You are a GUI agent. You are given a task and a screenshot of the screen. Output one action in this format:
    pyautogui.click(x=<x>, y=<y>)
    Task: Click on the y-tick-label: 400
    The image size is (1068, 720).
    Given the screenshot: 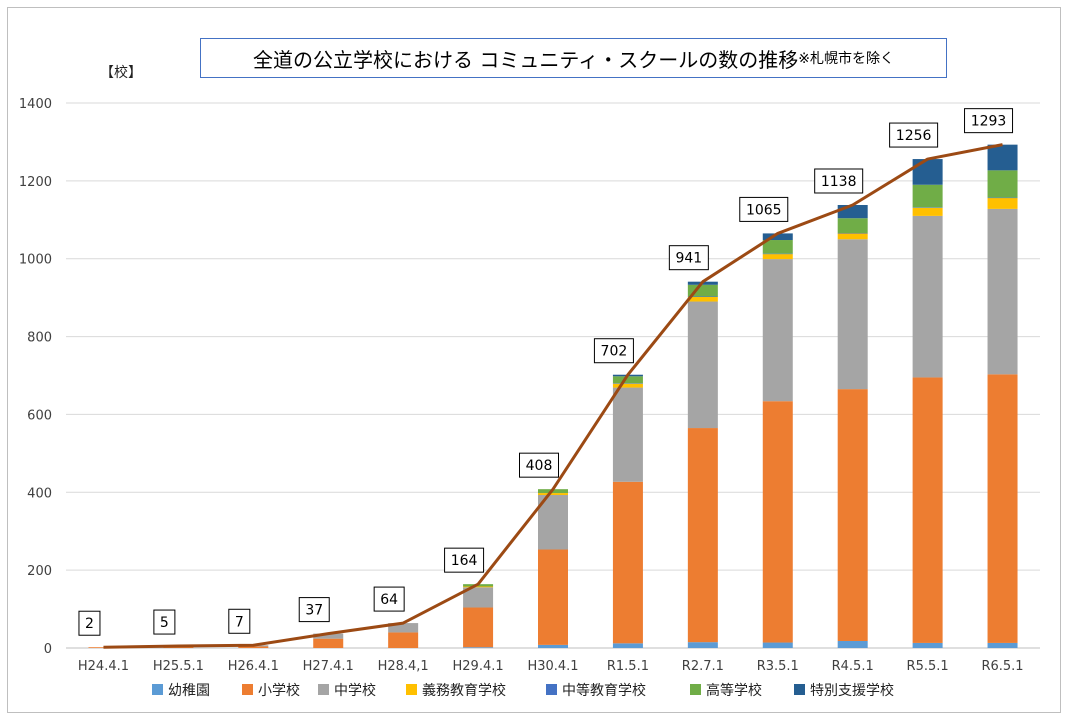 What is the action you would take?
    pyautogui.click(x=39, y=493)
    